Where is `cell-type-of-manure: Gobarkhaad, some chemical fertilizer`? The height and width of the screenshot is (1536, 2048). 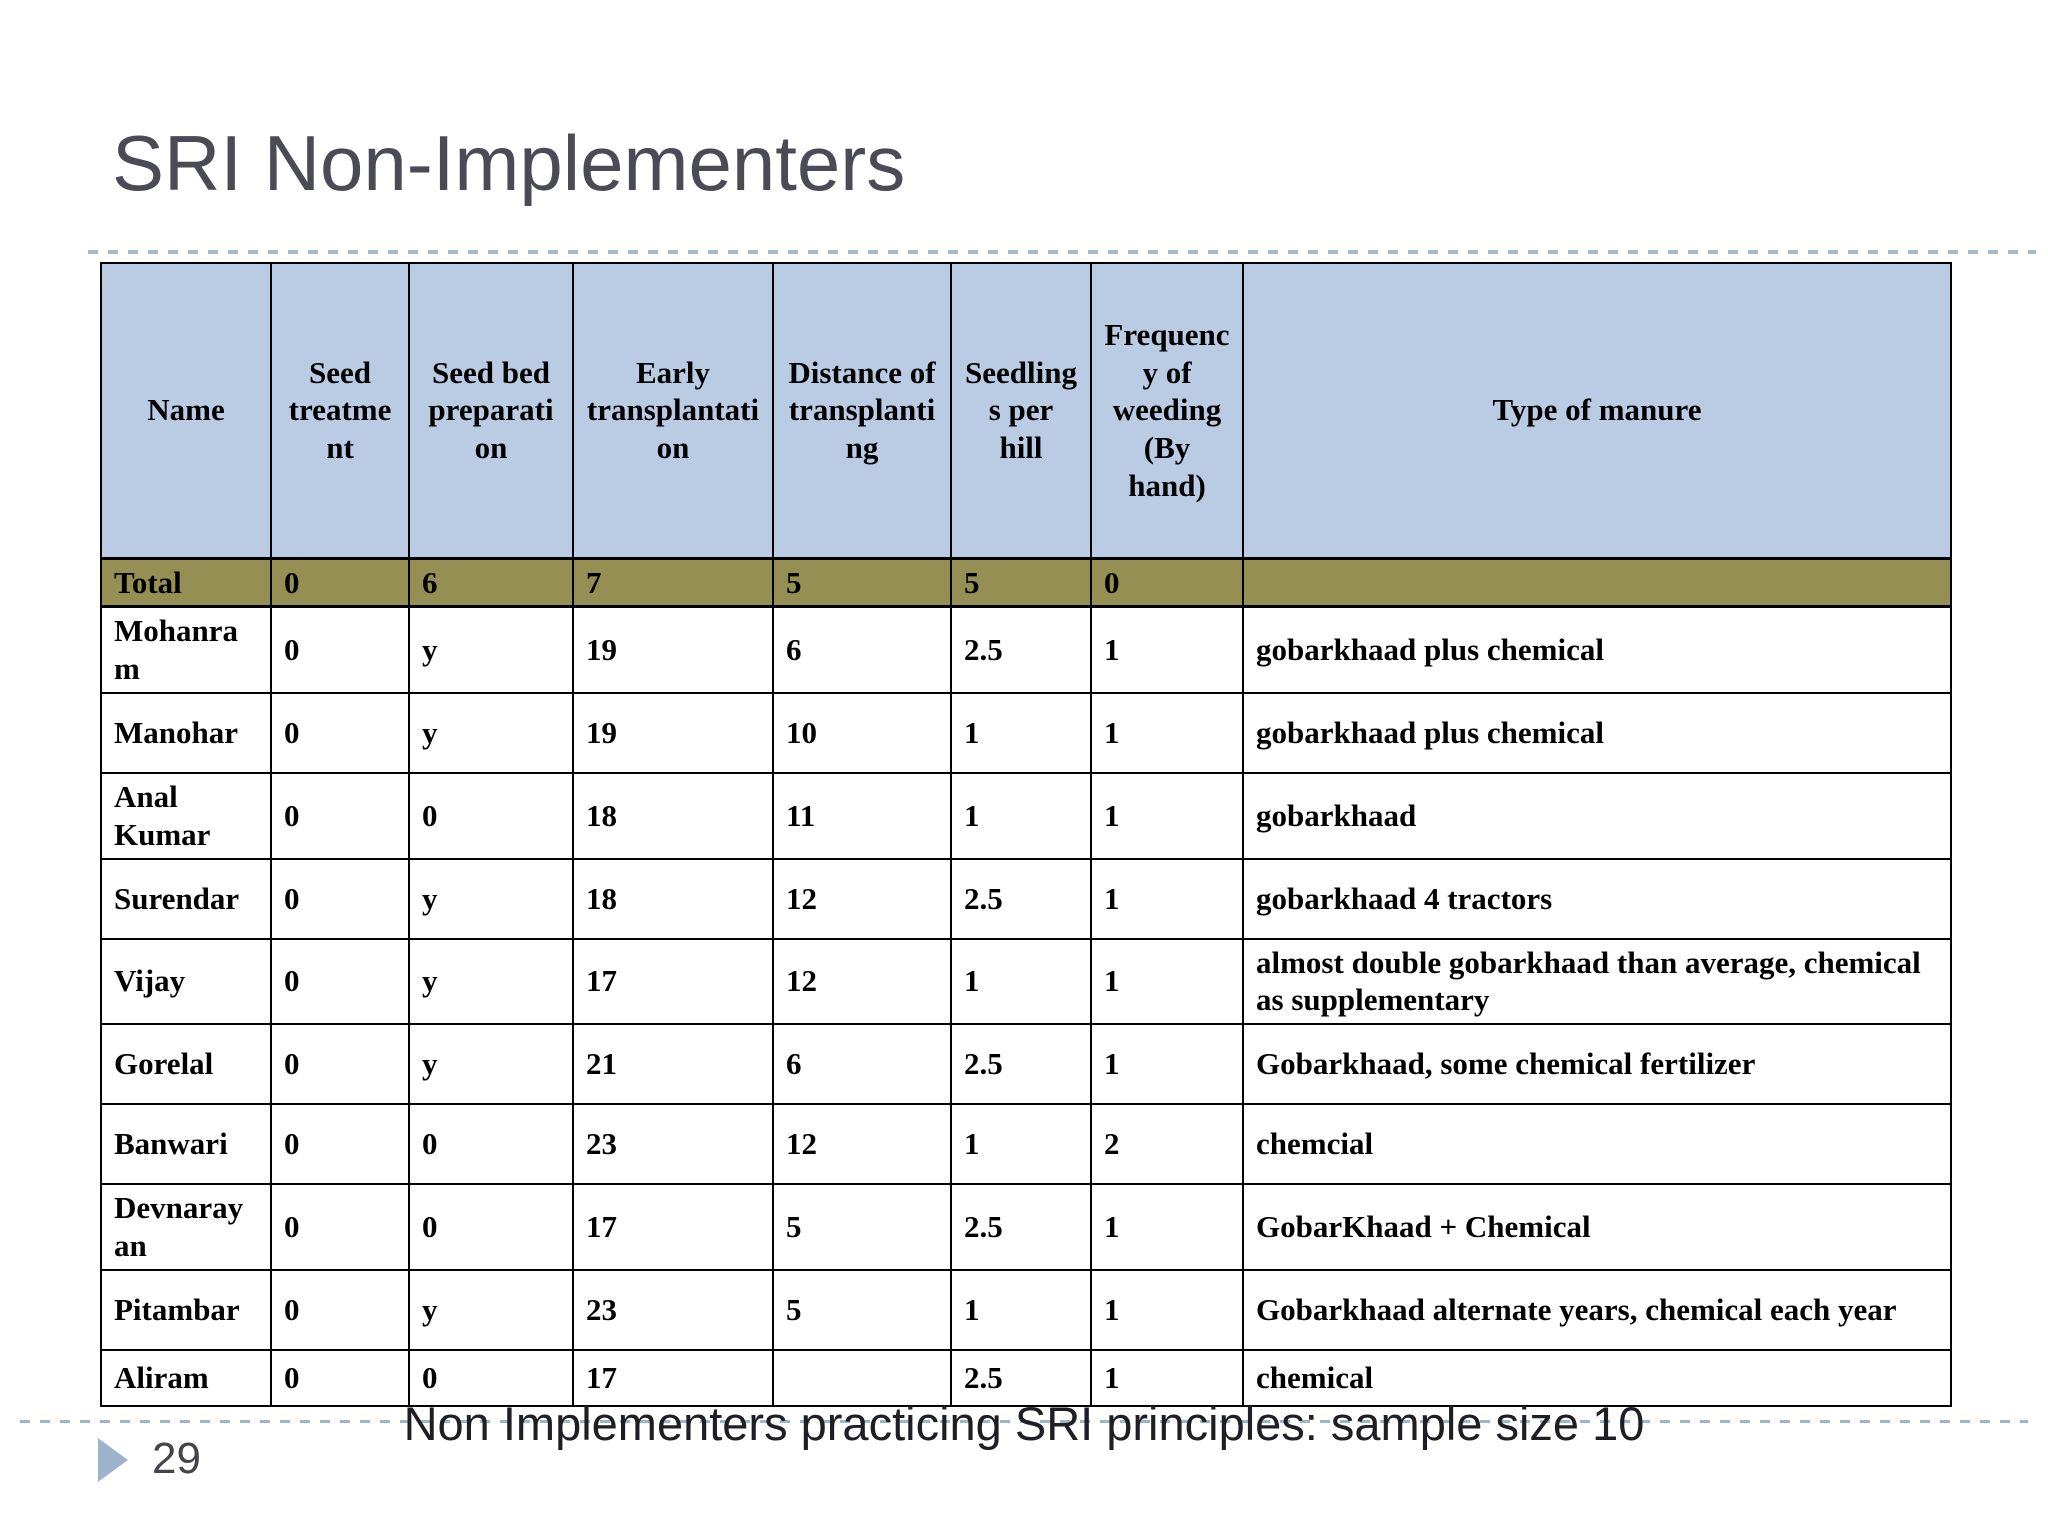 cell-type-of-manure: Gobarkhaad, some chemical fertilizer is located at coordinates (1597, 1064).